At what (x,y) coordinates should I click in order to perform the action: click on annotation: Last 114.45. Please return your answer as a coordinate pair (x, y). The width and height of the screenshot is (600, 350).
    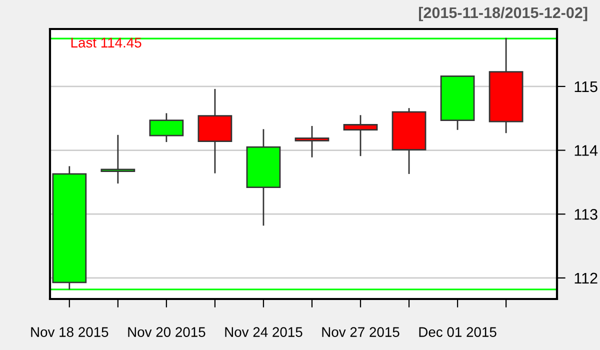
    Looking at the image, I should click on (106, 43).